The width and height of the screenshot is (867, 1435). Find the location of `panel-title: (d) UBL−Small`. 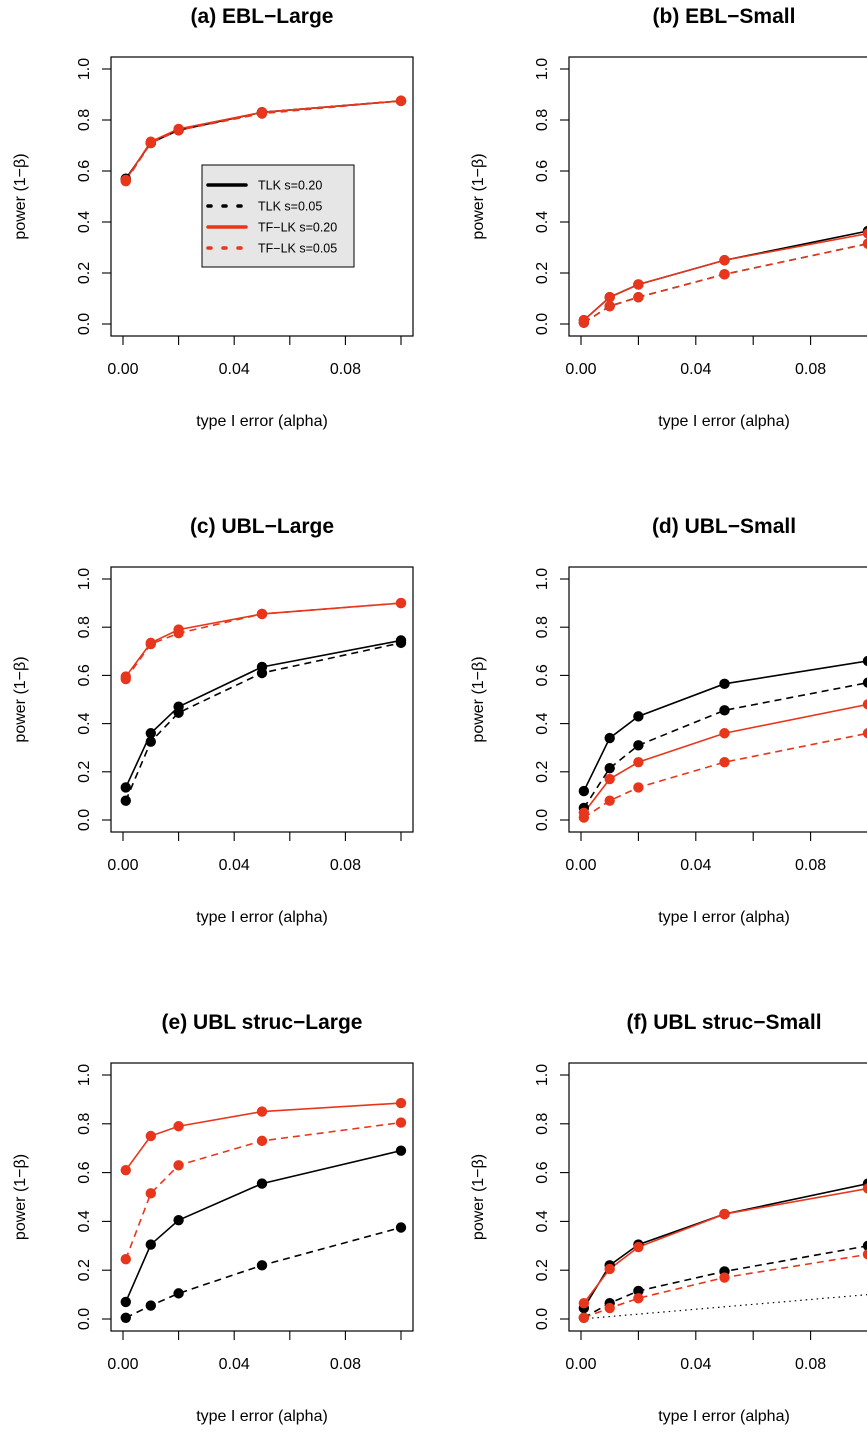

panel-title: (d) UBL−Small is located at coordinates (724, 526).